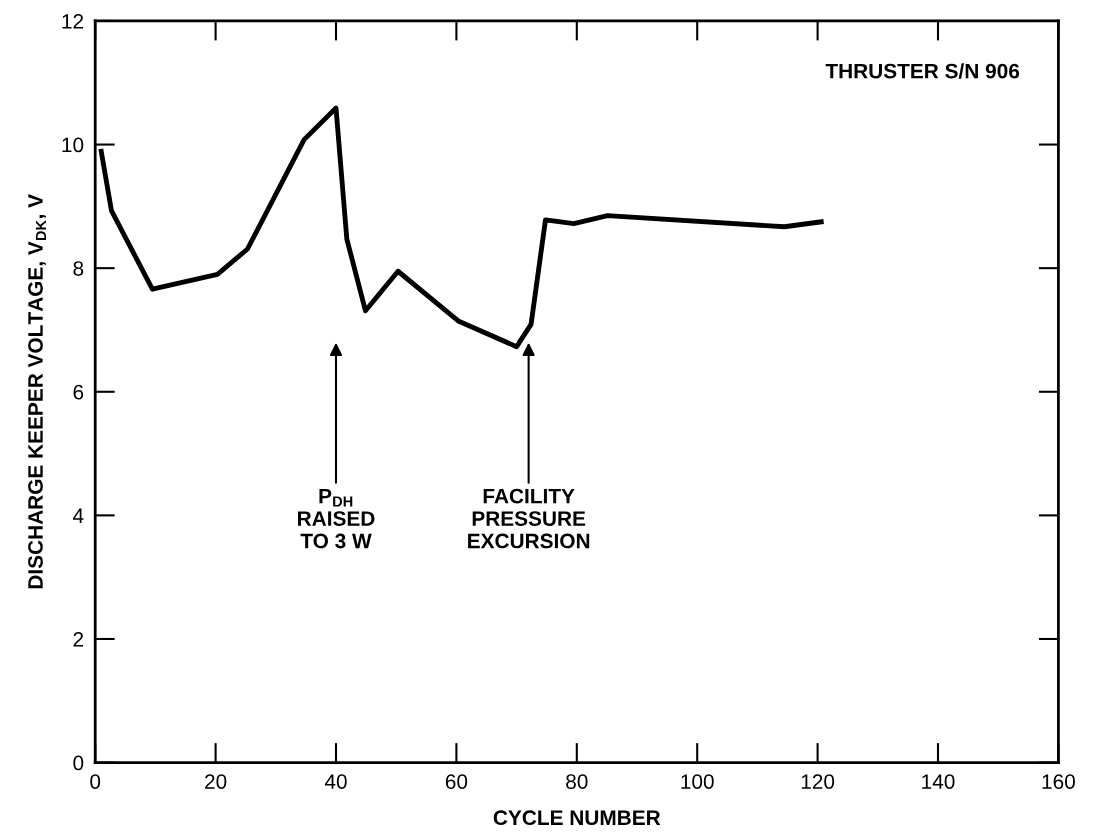  What do you see at coordinates (78, 639) in the screenshot?
I see `y-tick-label: 2` at bounding box center [78, 639].